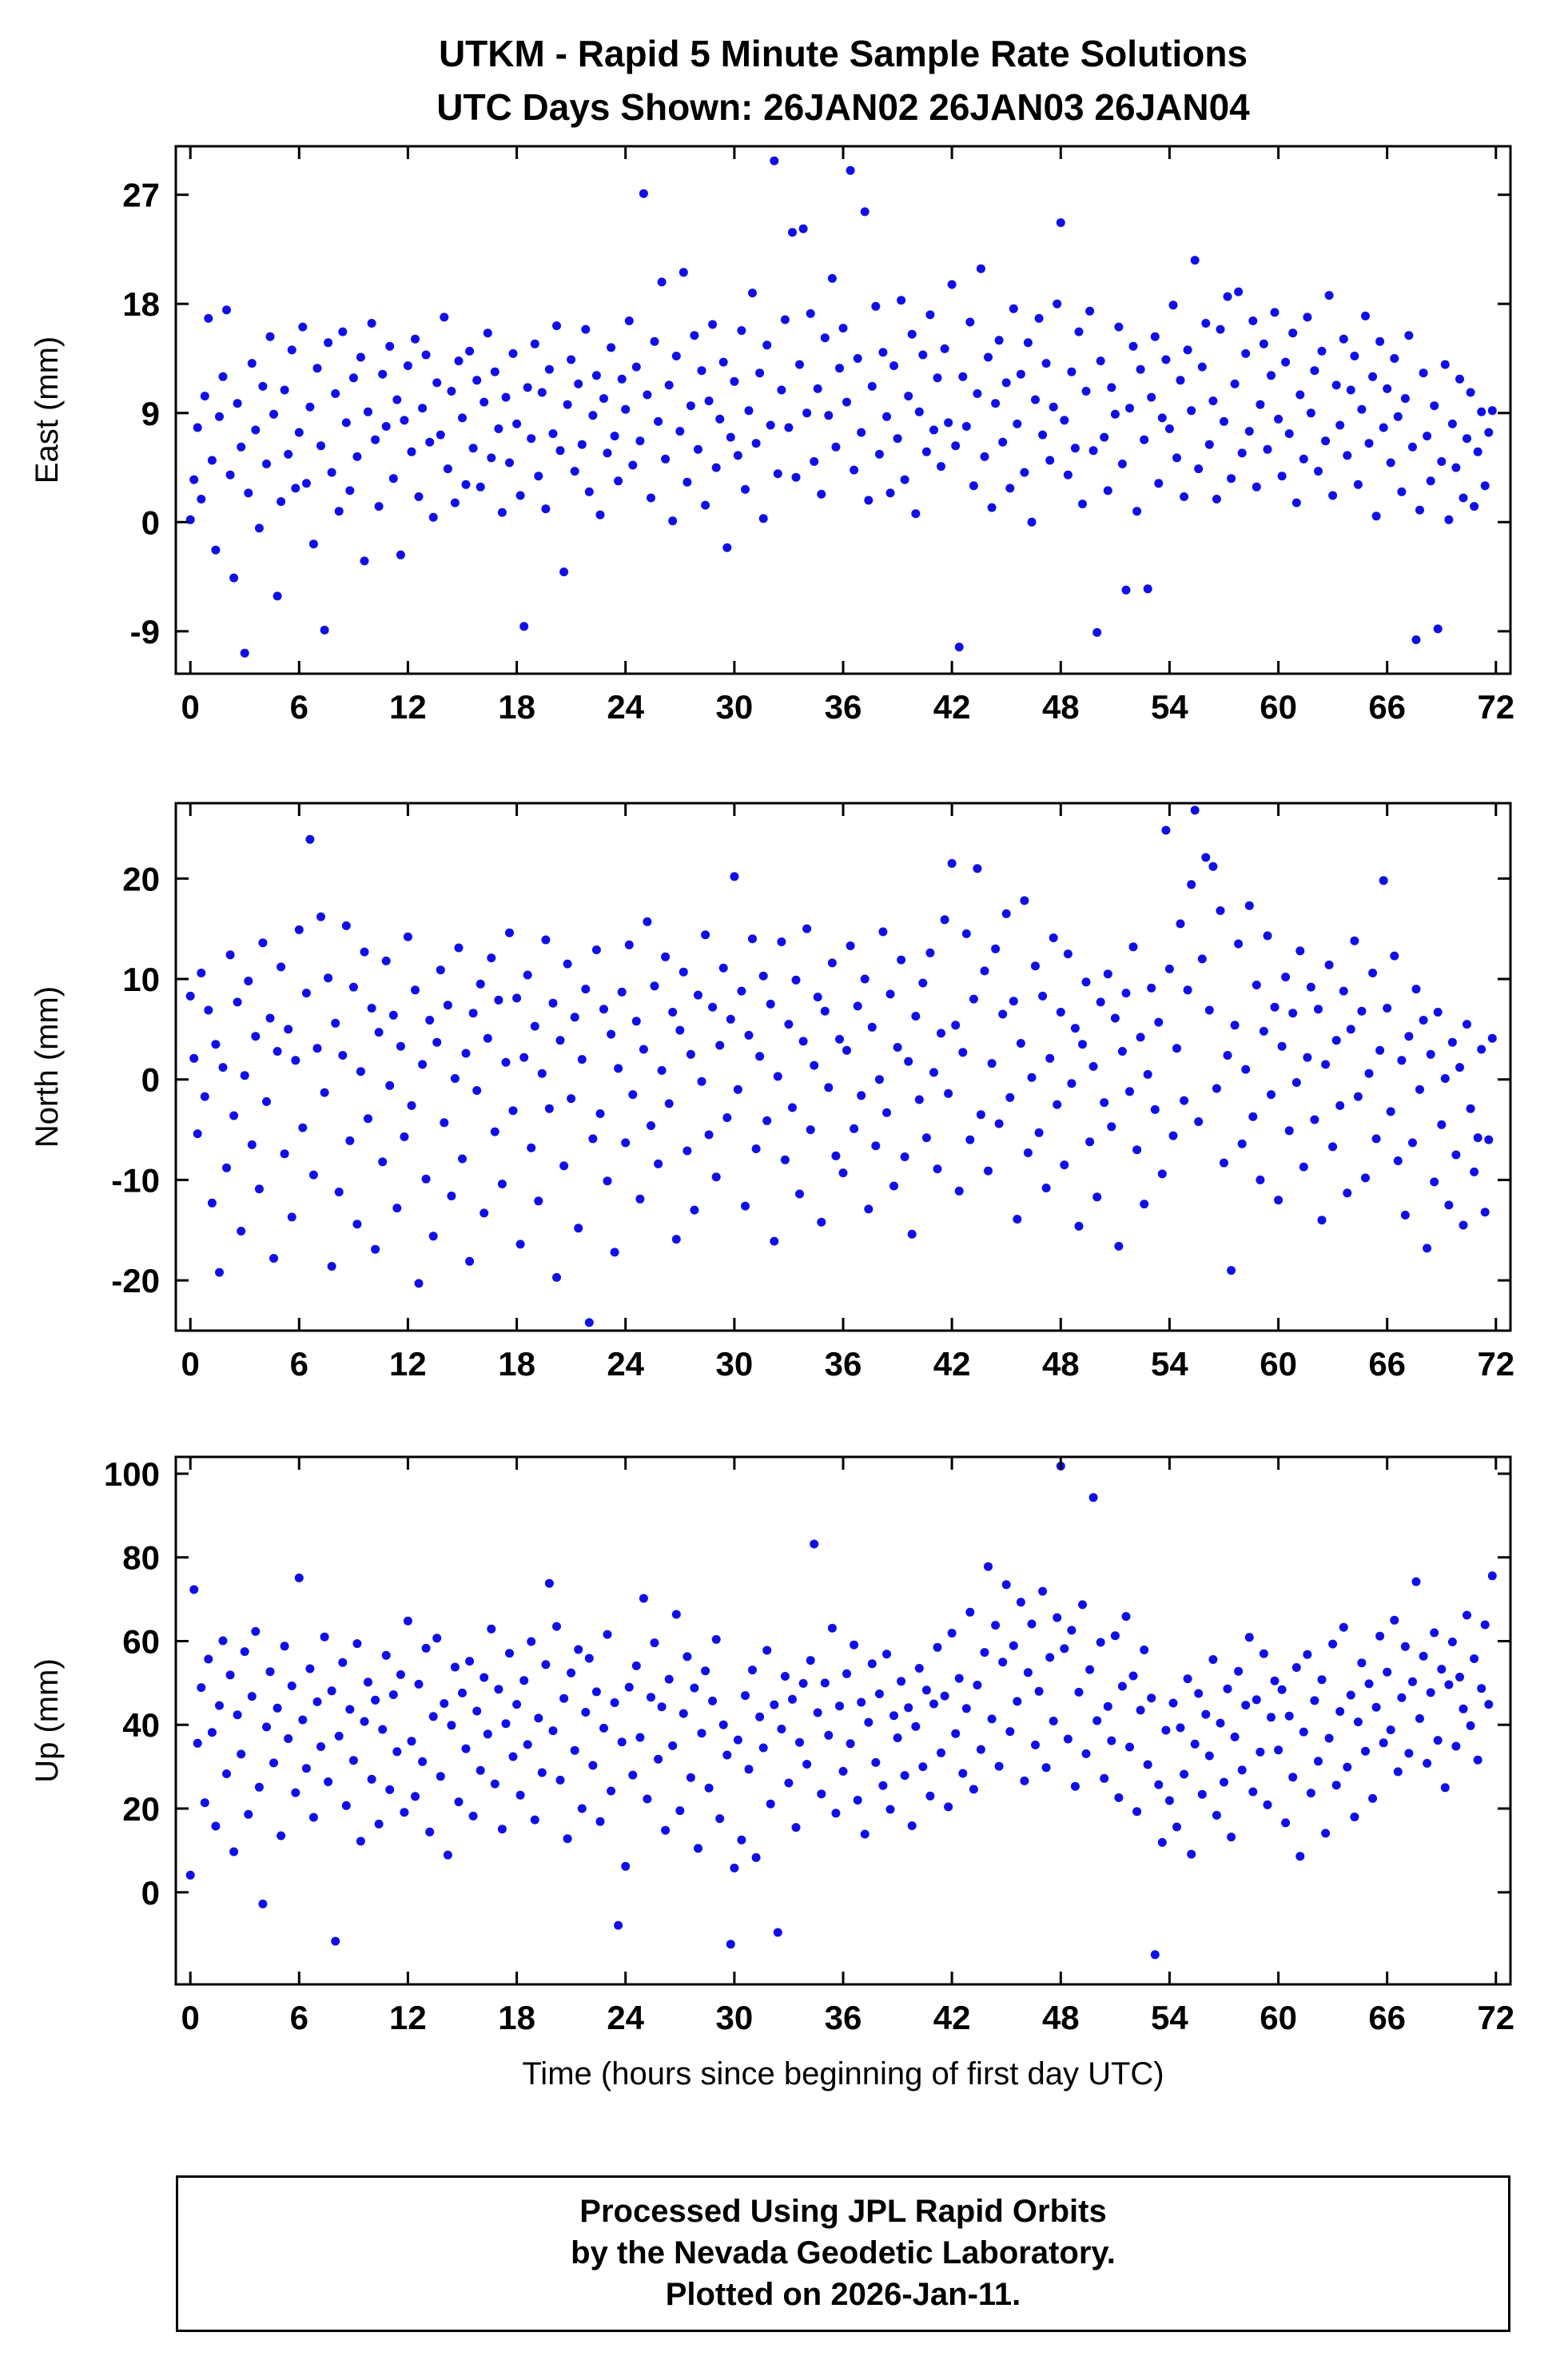 Image resolution: width=1568 pixels, height=2356 pixels. I want to click on svg-text: -20, so click(135, 1280).